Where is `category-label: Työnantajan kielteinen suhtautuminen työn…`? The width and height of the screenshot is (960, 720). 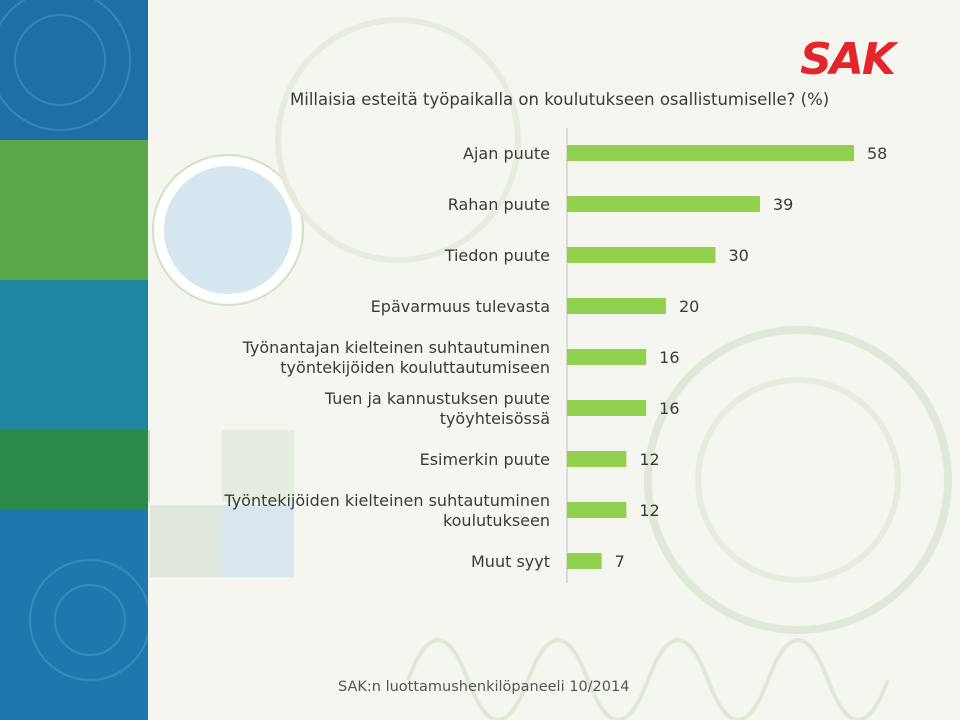 category-label: Työnantajan kielteinen suhtautuminen työn… is located at coordinates (370, 358).